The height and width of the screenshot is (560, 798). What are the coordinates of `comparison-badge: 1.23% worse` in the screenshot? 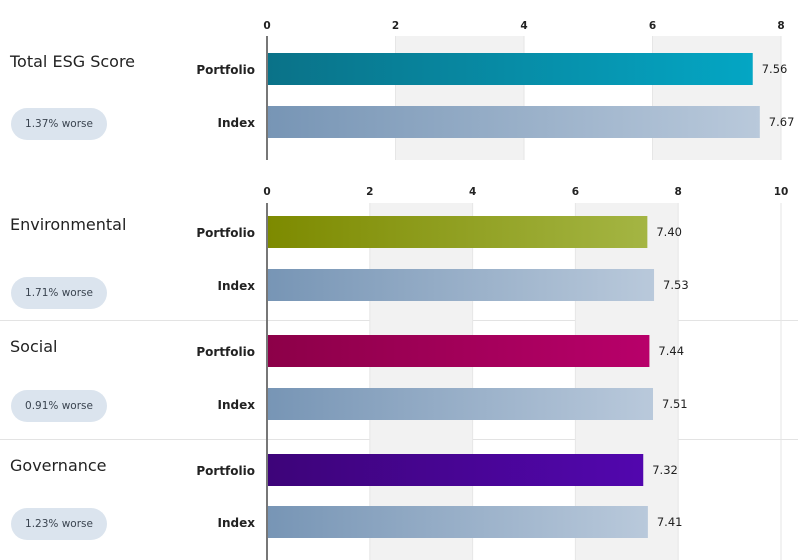 It's located at (59, 524).